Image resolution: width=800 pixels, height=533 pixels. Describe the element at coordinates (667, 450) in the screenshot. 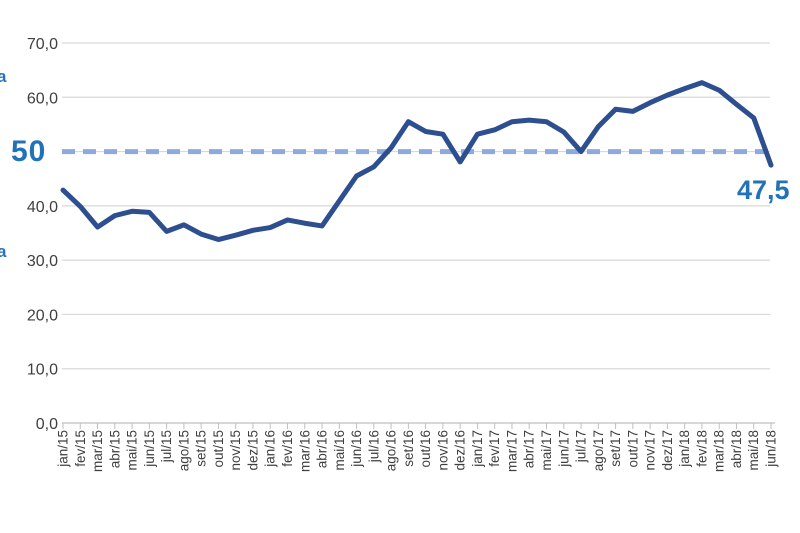

I see `x-axis-label: dez/17` at that location.